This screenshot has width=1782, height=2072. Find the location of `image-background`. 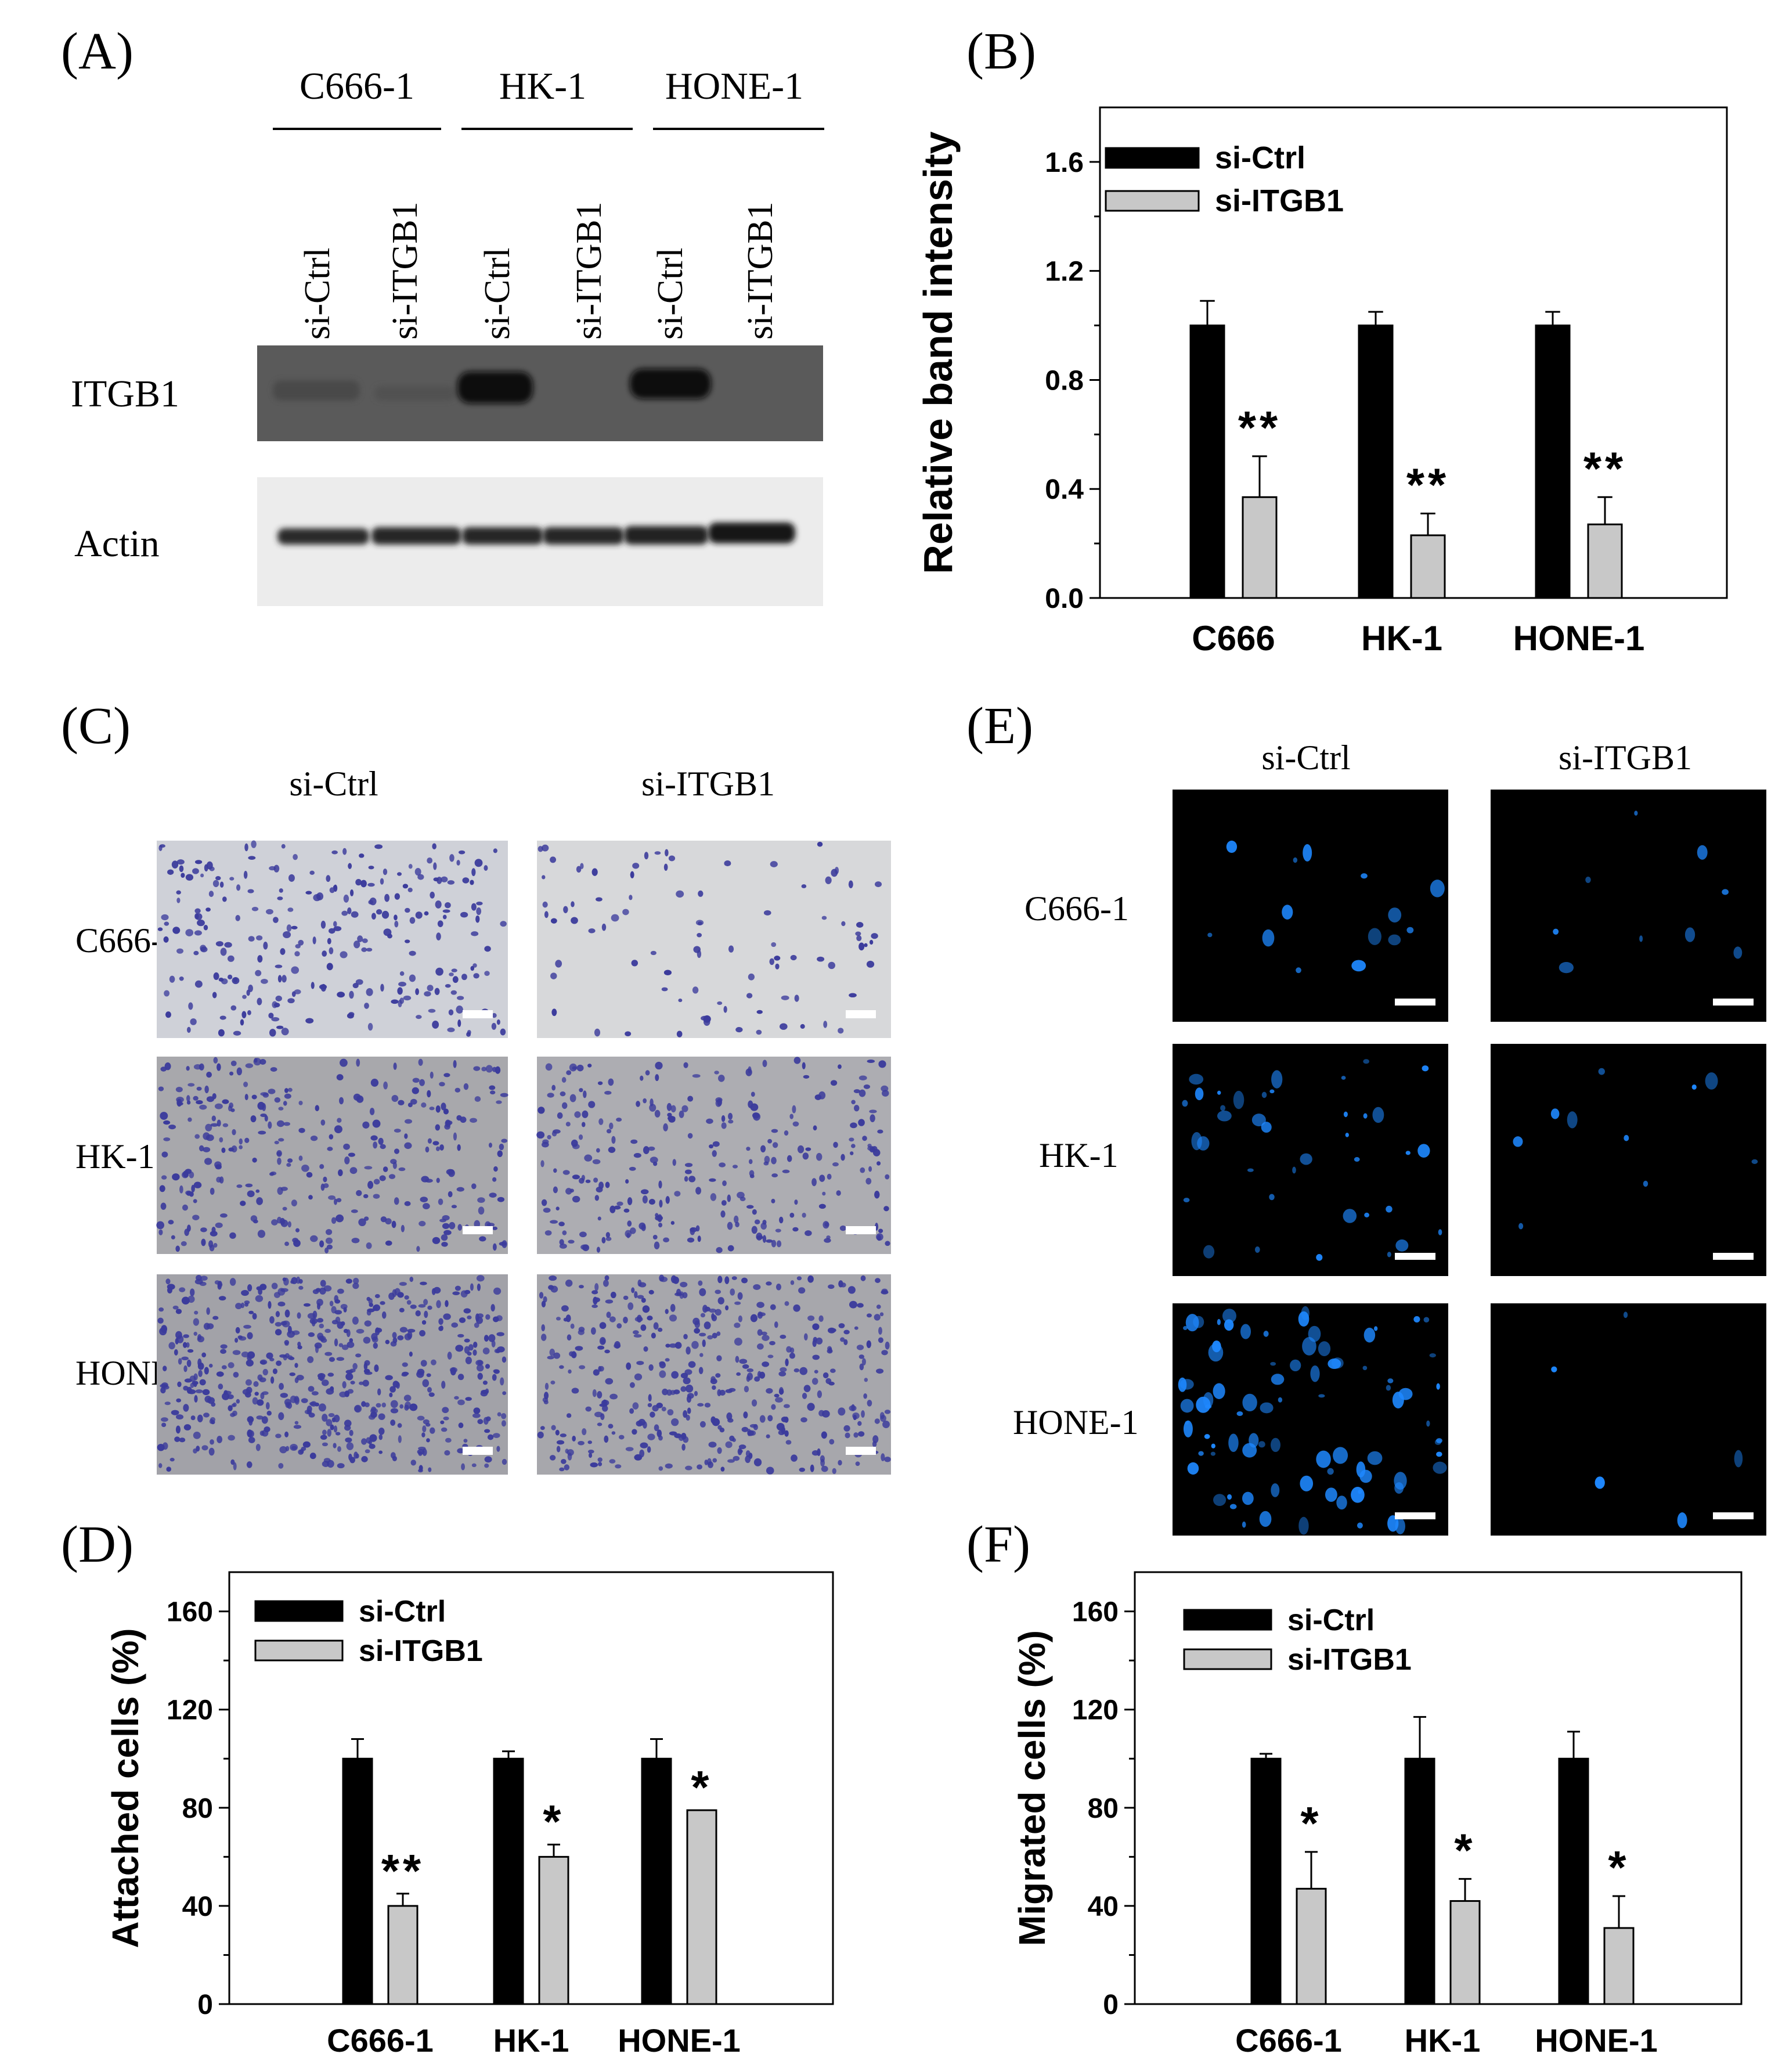

image-background is located at coordinates (1628, 1160).